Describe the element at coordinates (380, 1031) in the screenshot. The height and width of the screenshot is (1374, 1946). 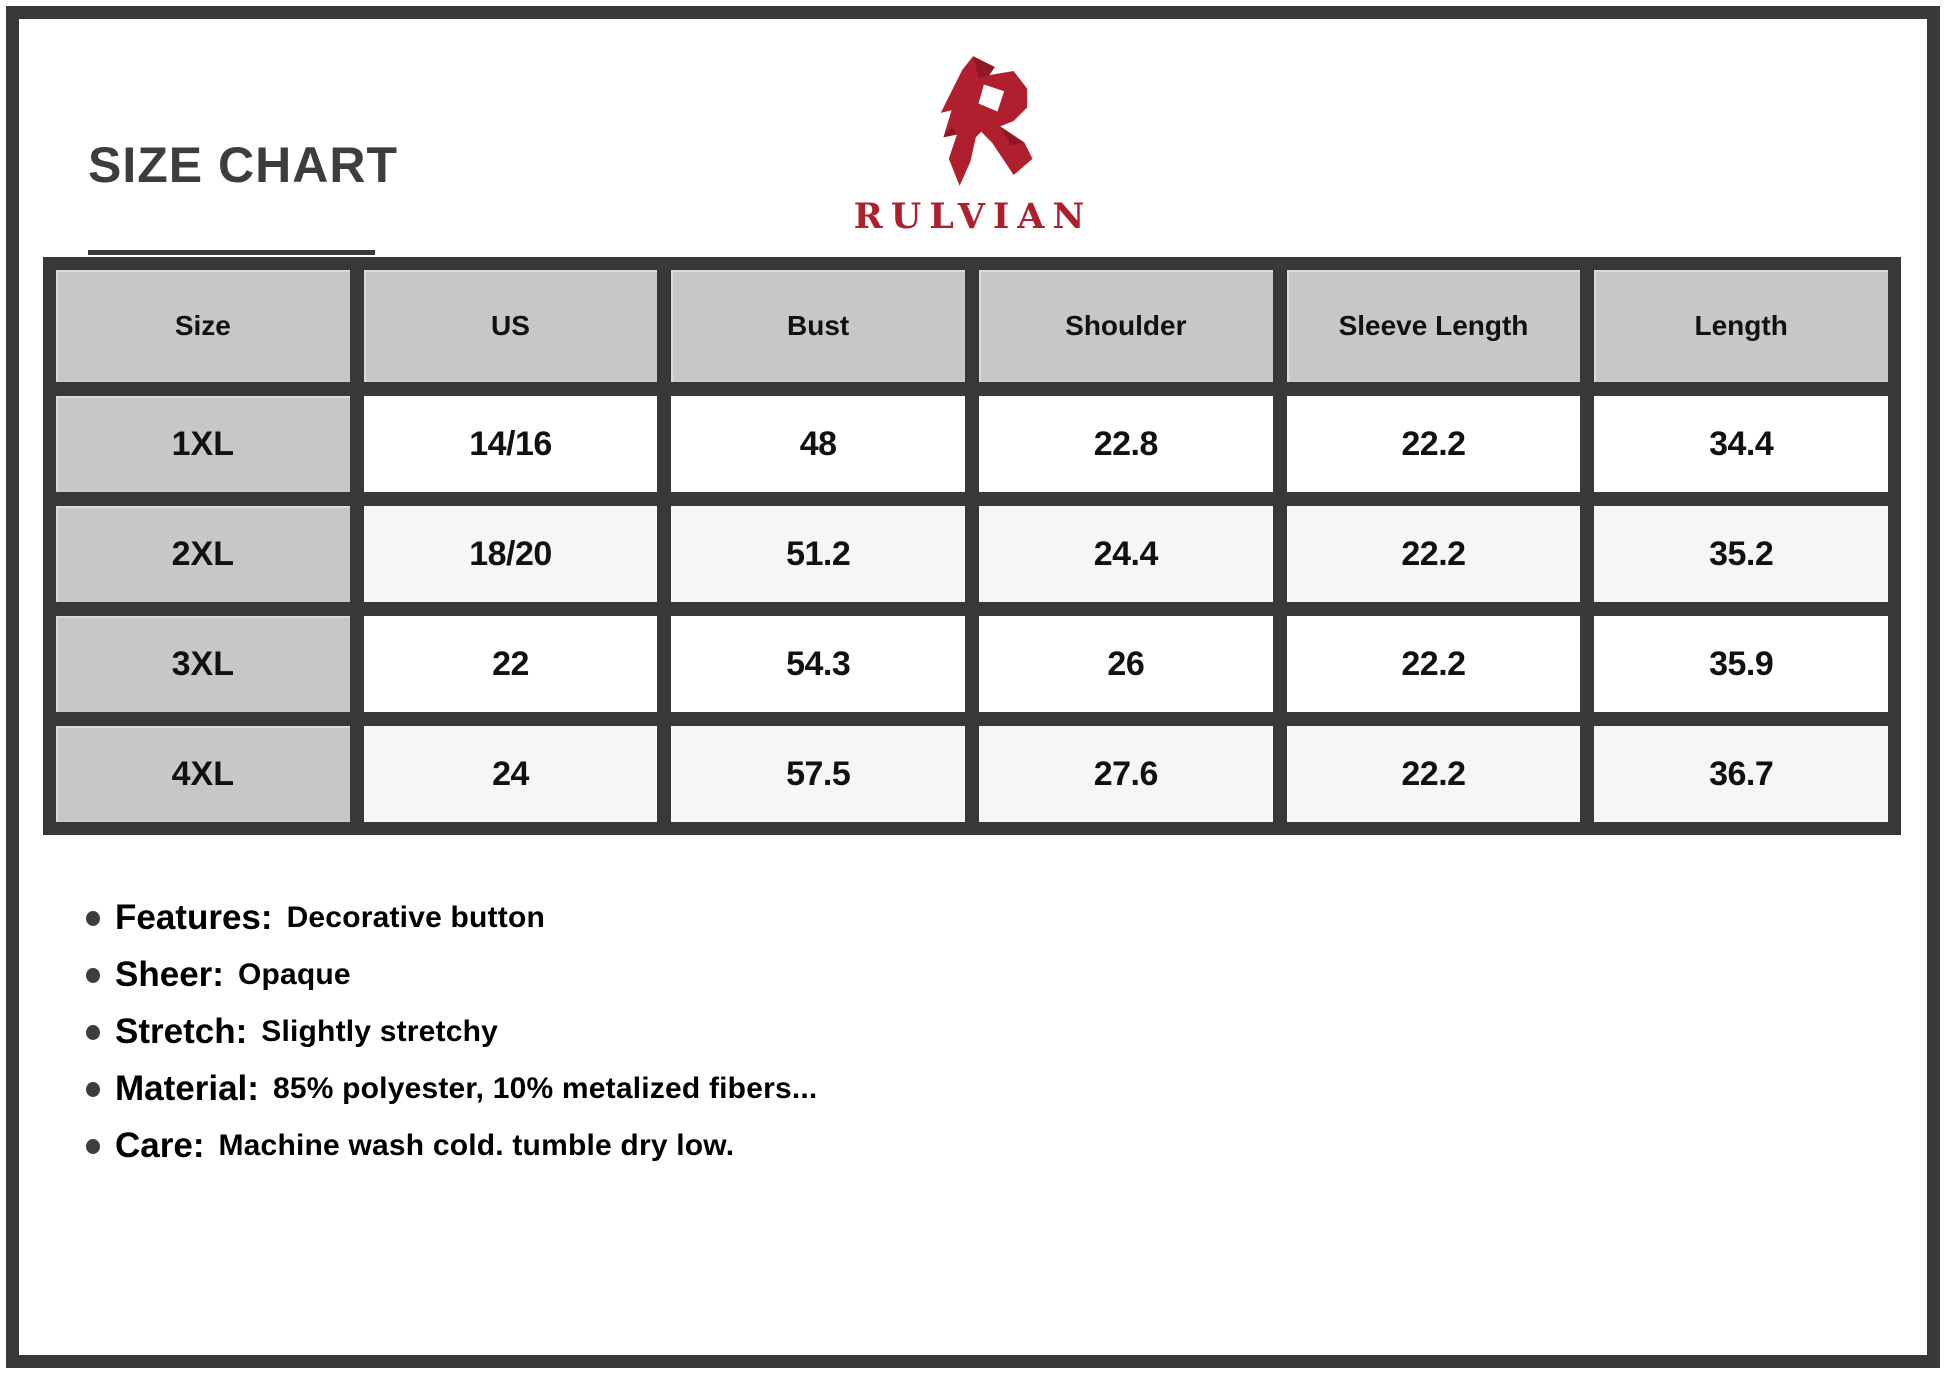
I see `detail-value: Slightly stretchy` at that location.